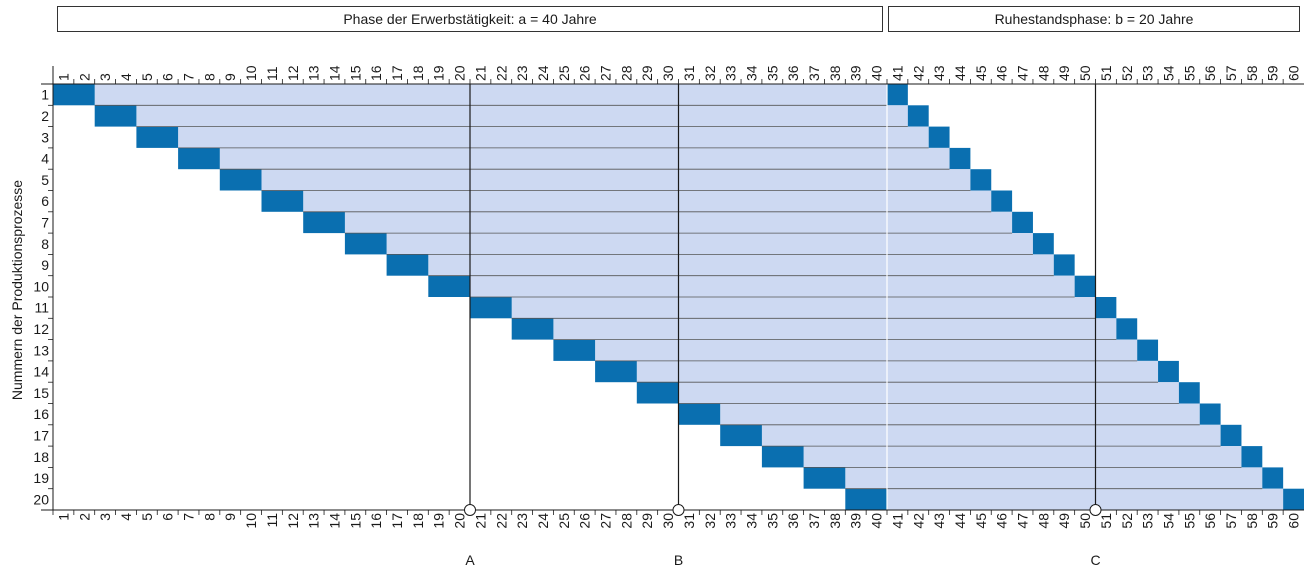  Describe the element at coordinates (856, 521) in the screenshot. I see `bottom-tick-label: 39` at that location.